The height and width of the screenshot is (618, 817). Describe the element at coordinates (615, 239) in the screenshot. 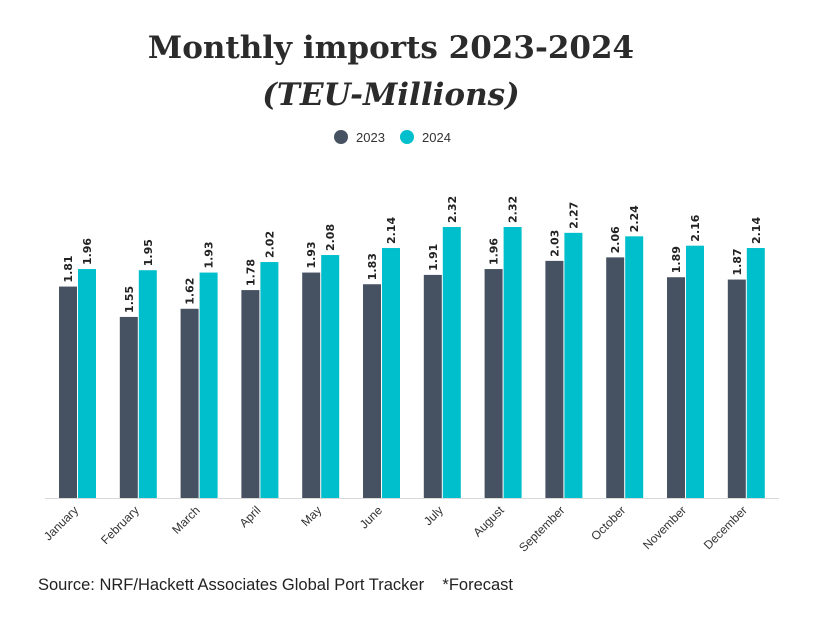

I see `value-label-2023-october: 2.06` at that location.